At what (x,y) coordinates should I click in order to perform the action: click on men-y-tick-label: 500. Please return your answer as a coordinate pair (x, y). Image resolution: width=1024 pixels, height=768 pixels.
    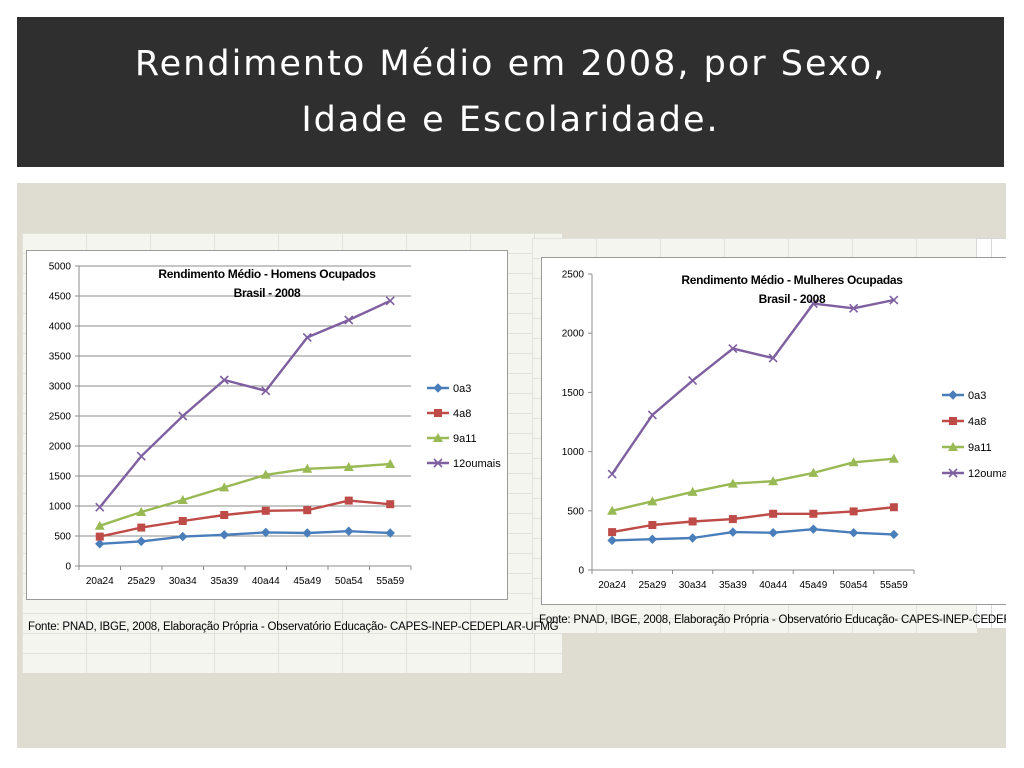
    Looking at the image, I should click on (62, 537).